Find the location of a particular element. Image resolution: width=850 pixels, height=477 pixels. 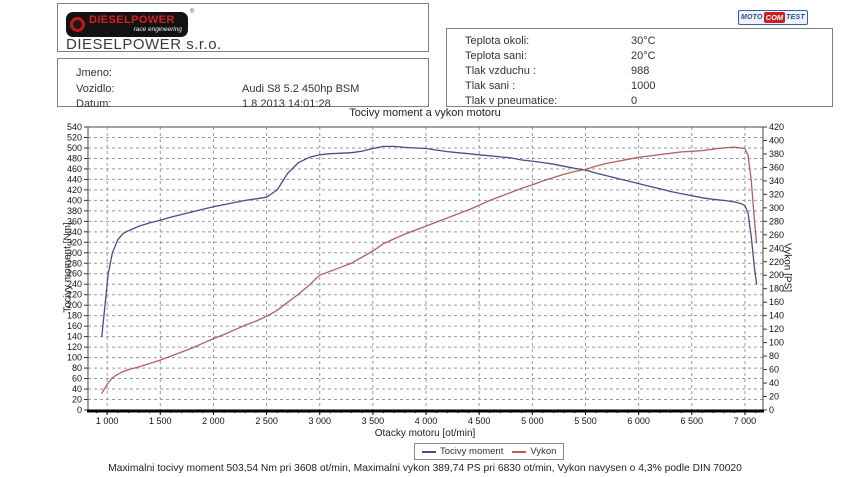

legend-power-label: Vykon is located at coordinates (543, 451).